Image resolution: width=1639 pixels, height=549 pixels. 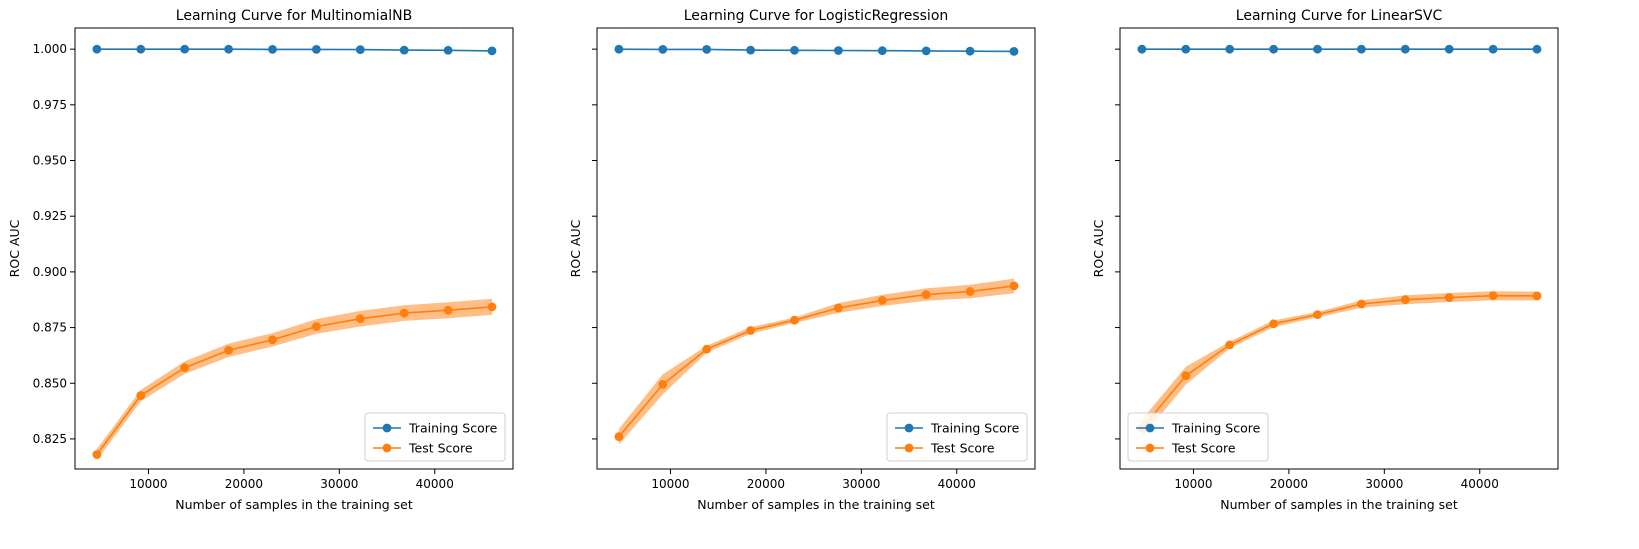 I want to click on legend-label-test: Test Score, so click(x=962, y=448).